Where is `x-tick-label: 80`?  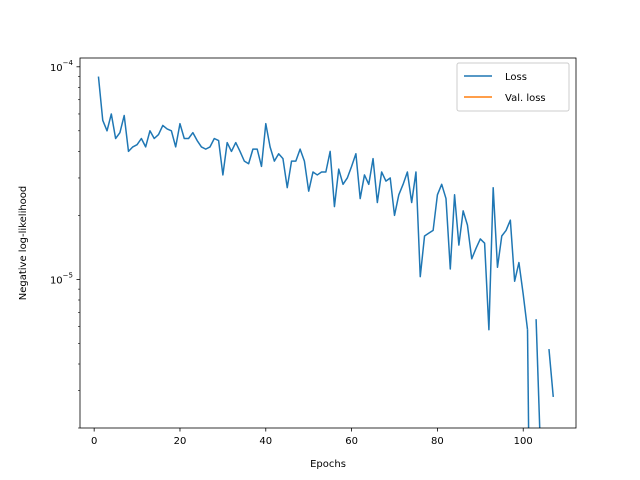 x-tick-label: 80 is located at coordinates (437, 441).